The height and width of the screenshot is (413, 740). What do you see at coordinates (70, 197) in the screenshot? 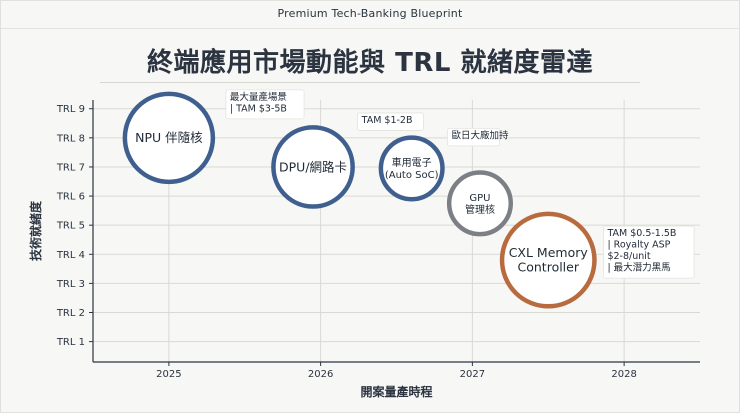
I see `y-tick-label: TRL 6` at bounding box center [70, 197].